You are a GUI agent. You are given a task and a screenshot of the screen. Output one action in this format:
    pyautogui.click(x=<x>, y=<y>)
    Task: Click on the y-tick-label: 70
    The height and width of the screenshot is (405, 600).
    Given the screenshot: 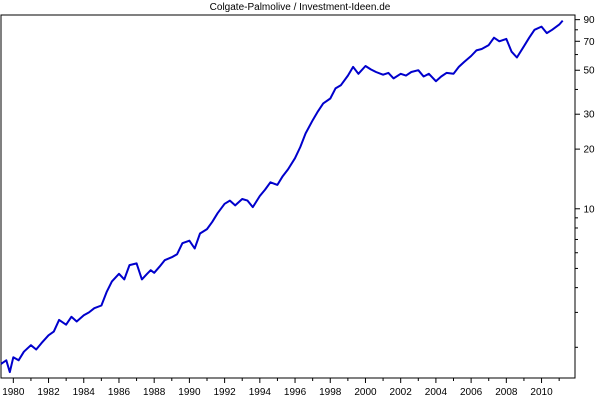 What is the action you would take?
    pyautogui.click(x=589, y=42)
    